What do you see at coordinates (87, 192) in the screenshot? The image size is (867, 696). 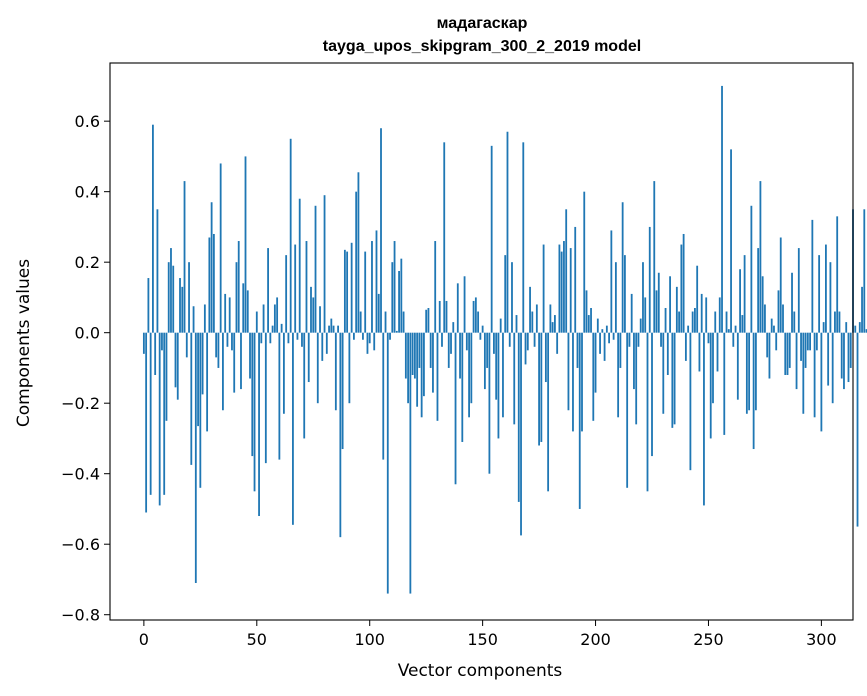 I see `y-tick-label-6: 0.4` at bounding box center [87, 192].